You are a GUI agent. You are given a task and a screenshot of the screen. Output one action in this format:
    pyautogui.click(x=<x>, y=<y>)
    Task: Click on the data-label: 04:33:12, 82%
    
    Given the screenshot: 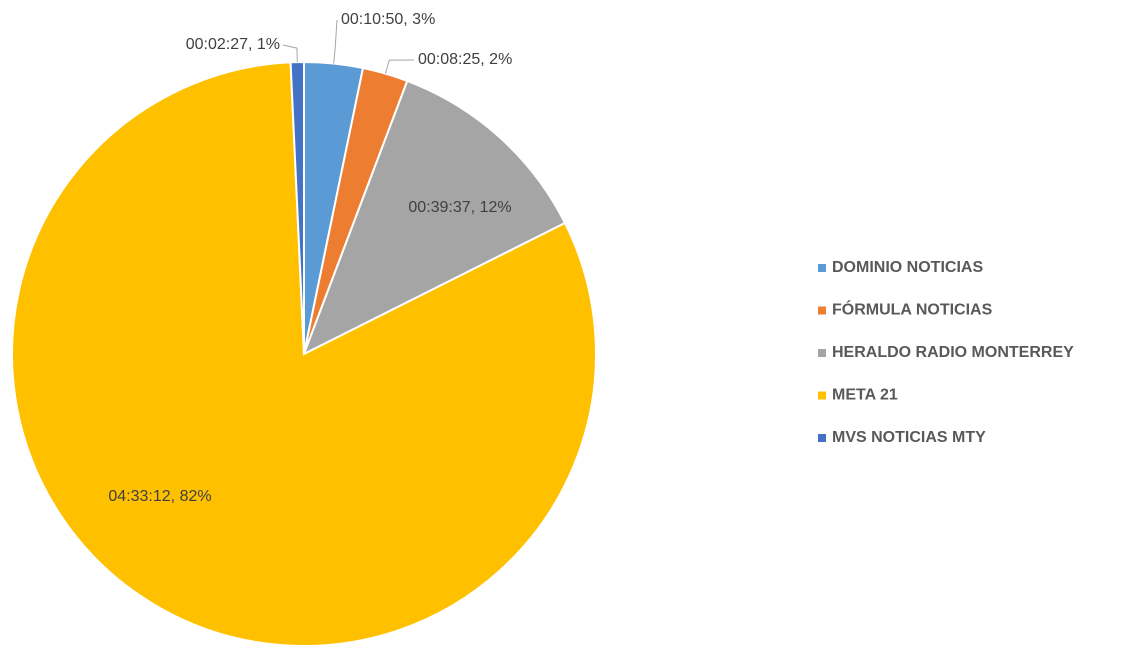 What is the action you would take?
    pyautogui.click(x=159, y=496)
    